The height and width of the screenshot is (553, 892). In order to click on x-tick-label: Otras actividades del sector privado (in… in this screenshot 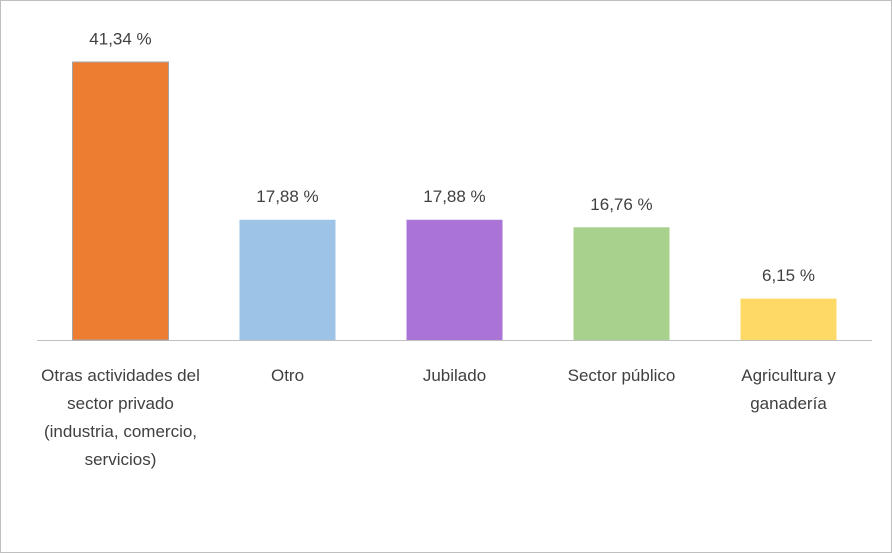, I will do `click(120, 417)`.